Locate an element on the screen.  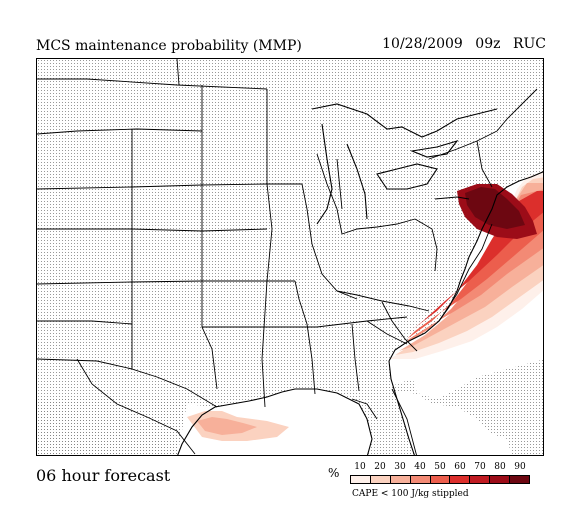
forecast-hour-label: 06 hour forecast is located at coordinates (103, 475).